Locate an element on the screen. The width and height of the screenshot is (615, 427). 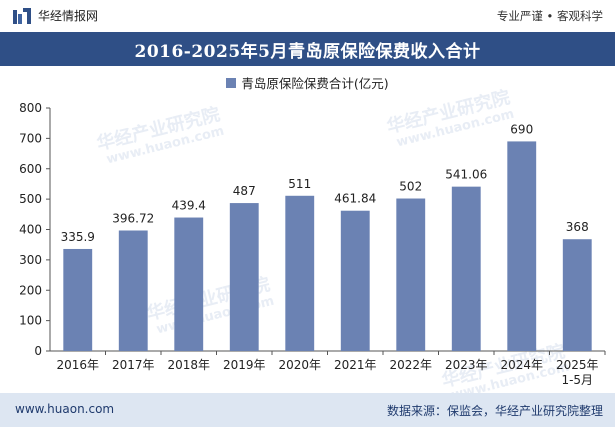
x-tick-label: 2022年 is located at coordinates (410, 365).